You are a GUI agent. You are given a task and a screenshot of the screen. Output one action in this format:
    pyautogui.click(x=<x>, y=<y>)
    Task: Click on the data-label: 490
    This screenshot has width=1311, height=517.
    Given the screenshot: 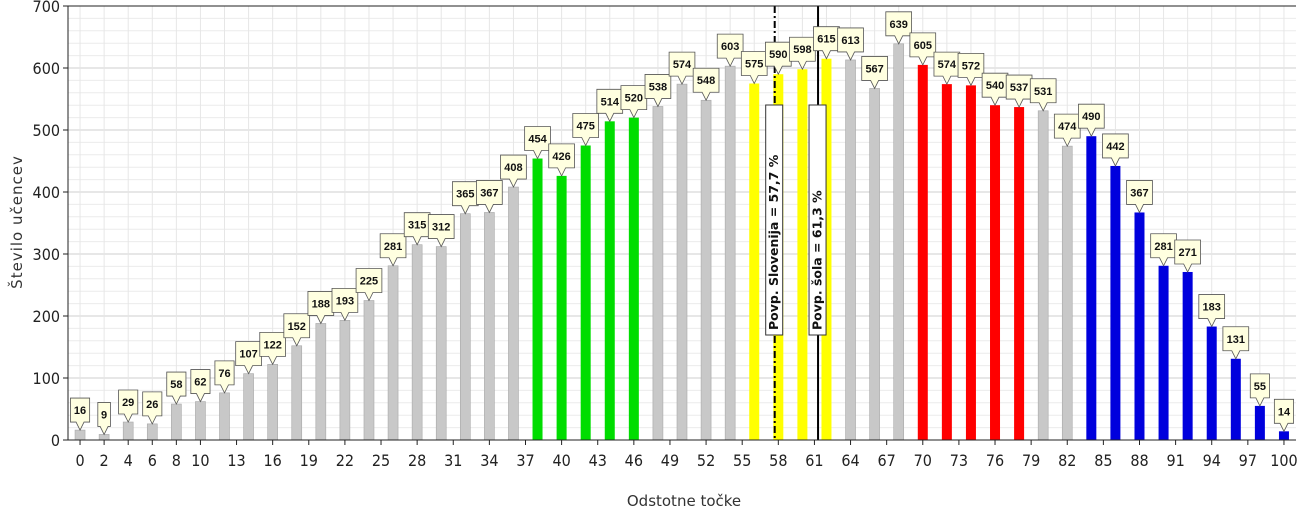 What is the action you would take?
    pyautogui.click(x=1091, y=117)
    